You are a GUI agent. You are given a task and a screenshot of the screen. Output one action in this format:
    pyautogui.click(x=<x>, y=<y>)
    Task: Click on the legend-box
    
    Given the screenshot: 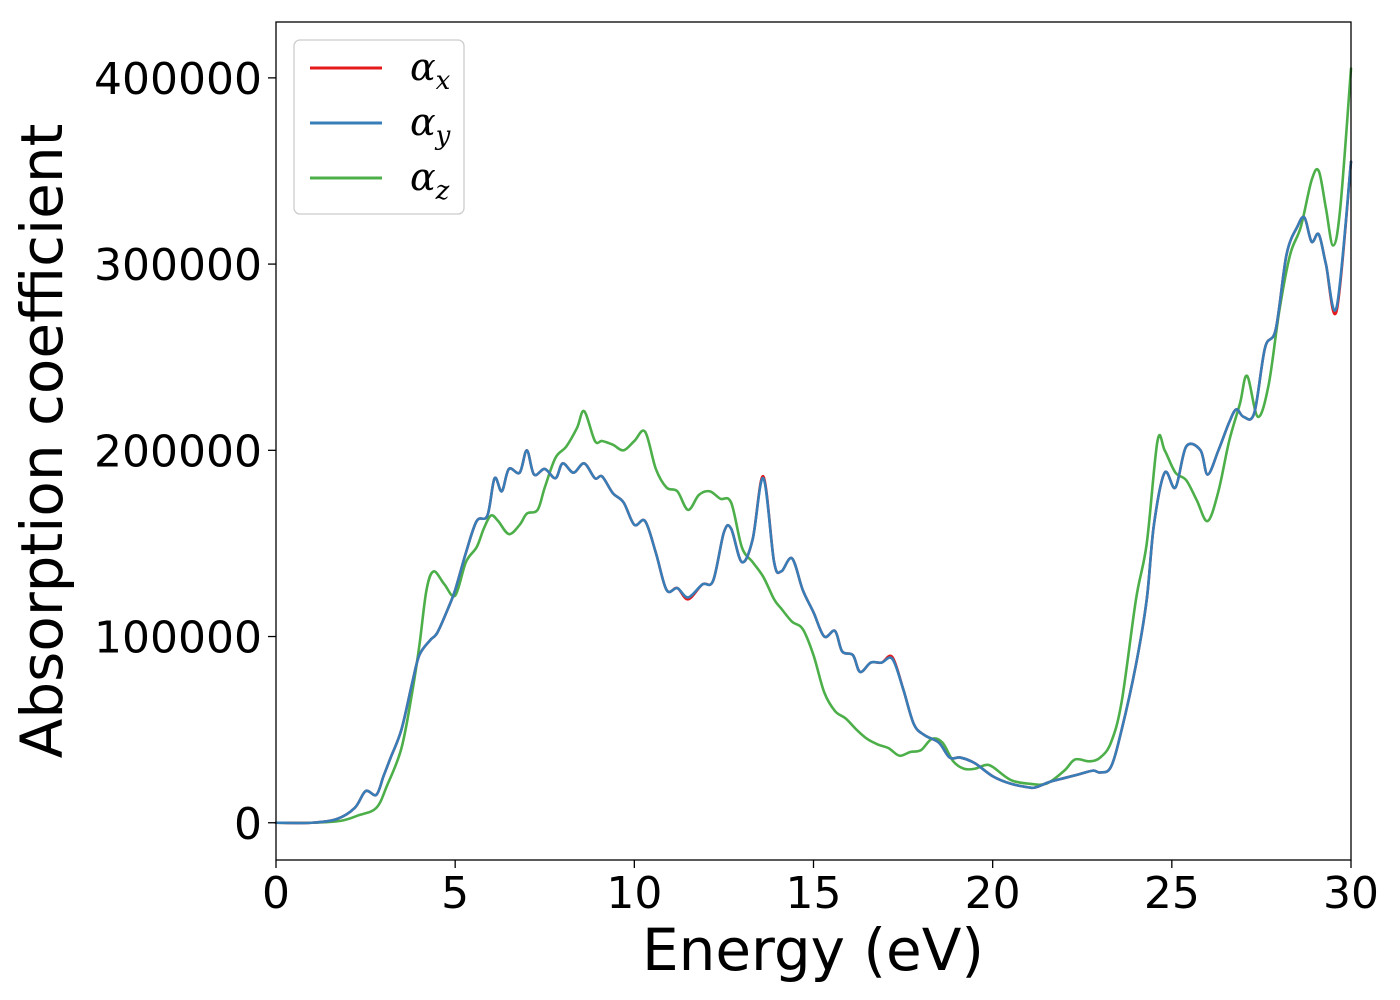 What is the action you would take?
    pyautogui.click(x=379, y=127)
    